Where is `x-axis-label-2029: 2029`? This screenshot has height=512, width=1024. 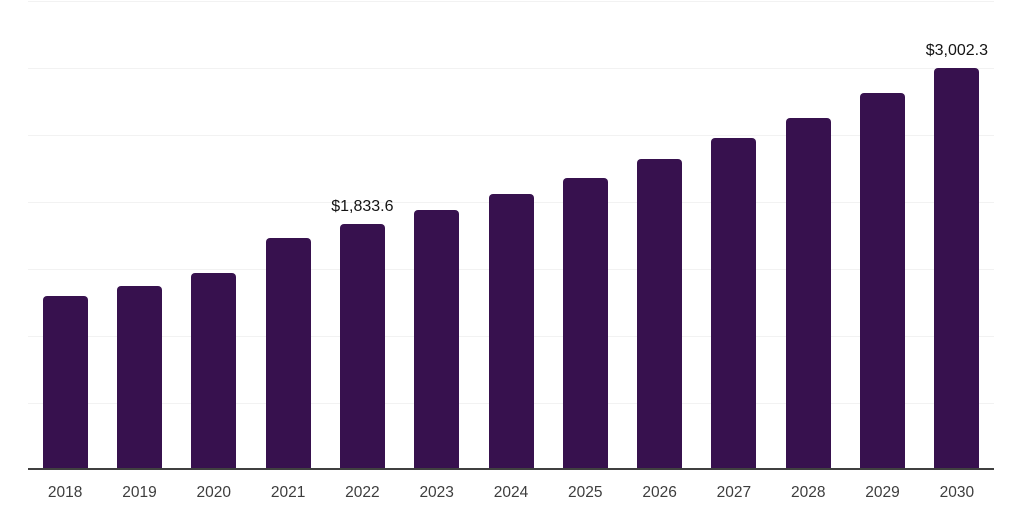 x-axis-label-2029: 2029 is located at coordinates (882, 492).